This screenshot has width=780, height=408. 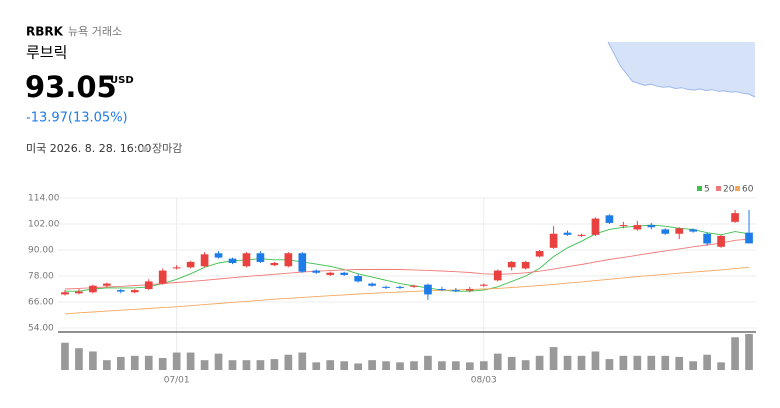 I want to click on market-status: 장마감, so click(x=167, y=148).